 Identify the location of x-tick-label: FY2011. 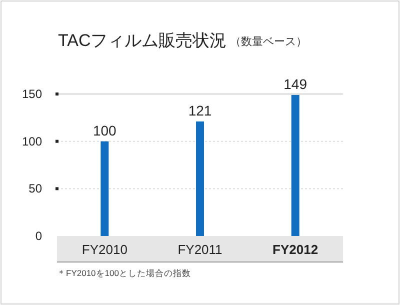
(200, 249).